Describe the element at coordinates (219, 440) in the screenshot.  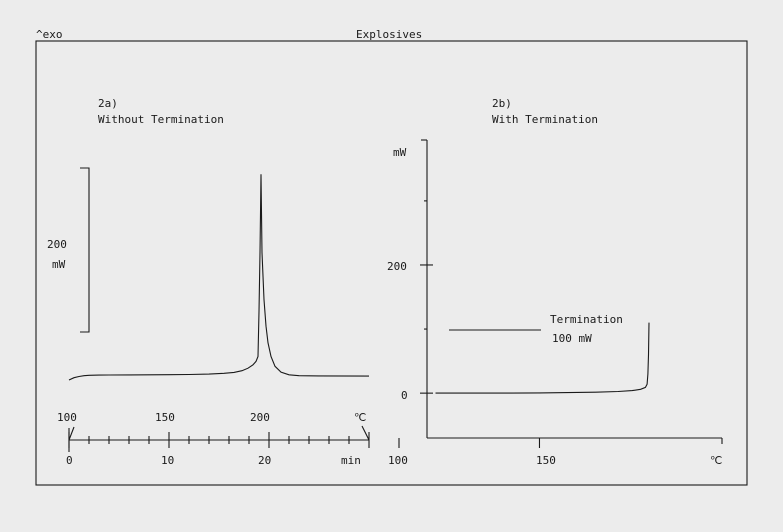
I see `time-axis-ticks` at that location.